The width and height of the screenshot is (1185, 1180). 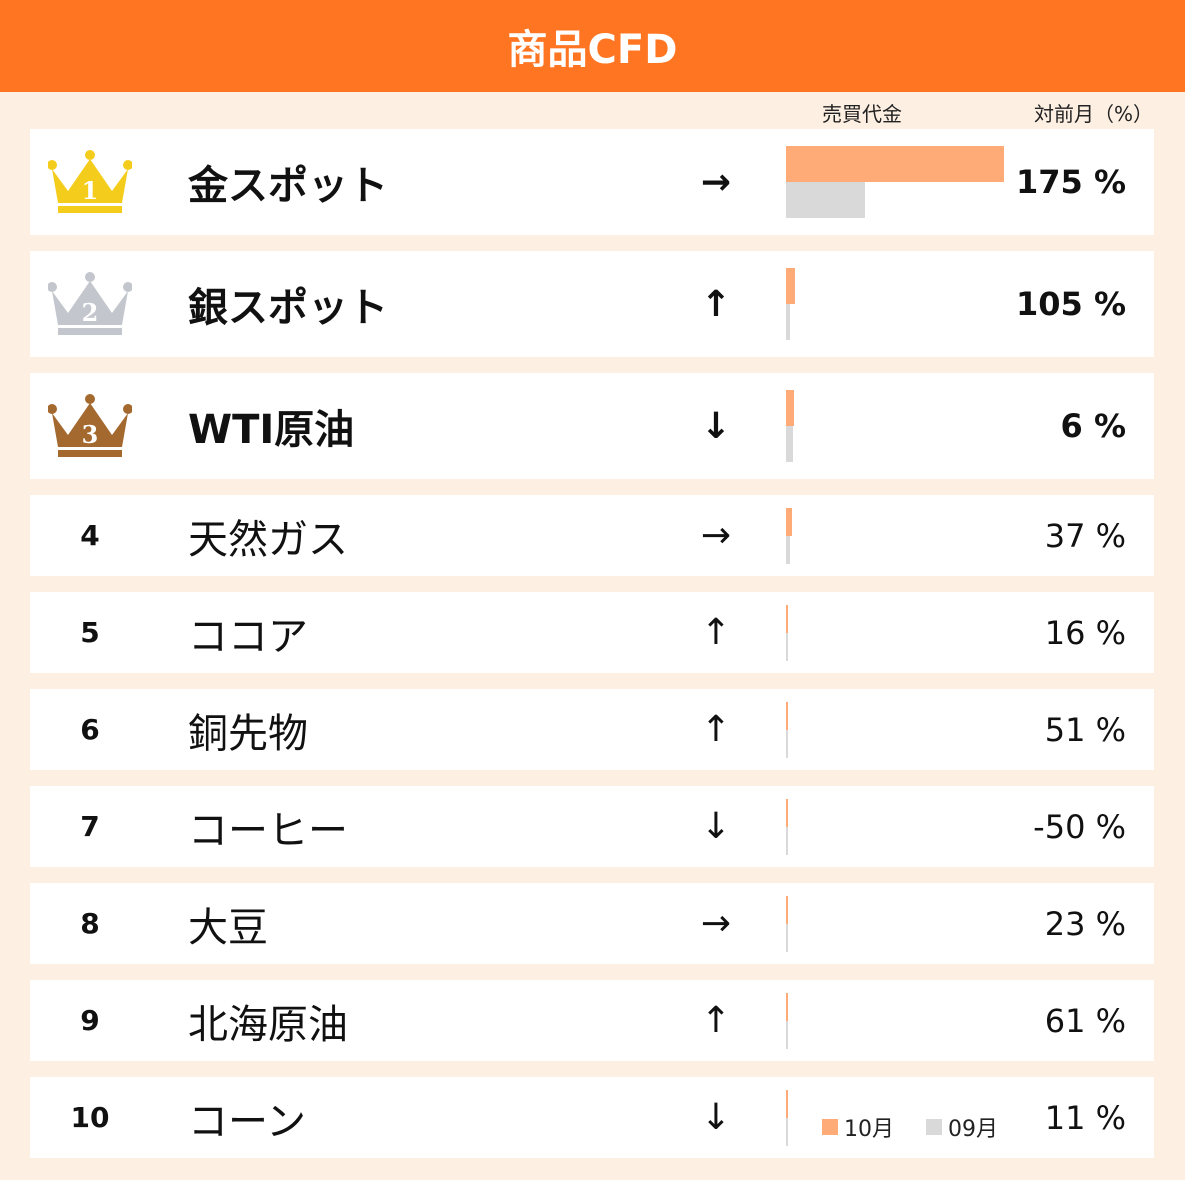 What do you see at coordinates (90, 535) in the screenshot?
I see `rank-number: 4` at bounding box center [90, 535].